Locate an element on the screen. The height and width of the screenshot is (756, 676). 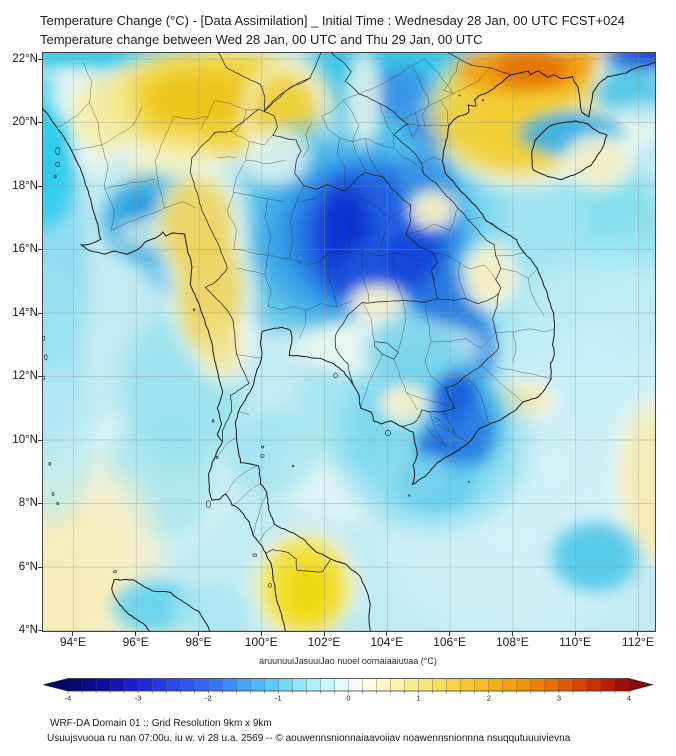
svg-text: 4 is located at coordinates (629, 698).